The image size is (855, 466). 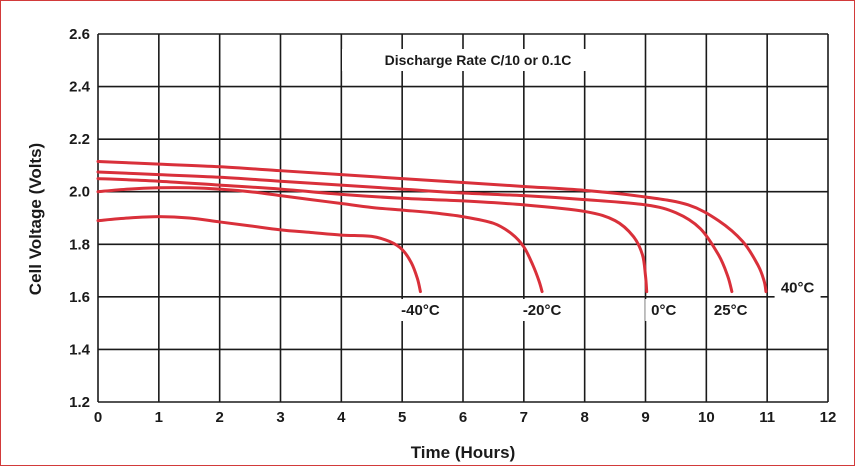 I want to click on y-axis-label: Cell Voltage (Volts), so click(x=35, y=219).